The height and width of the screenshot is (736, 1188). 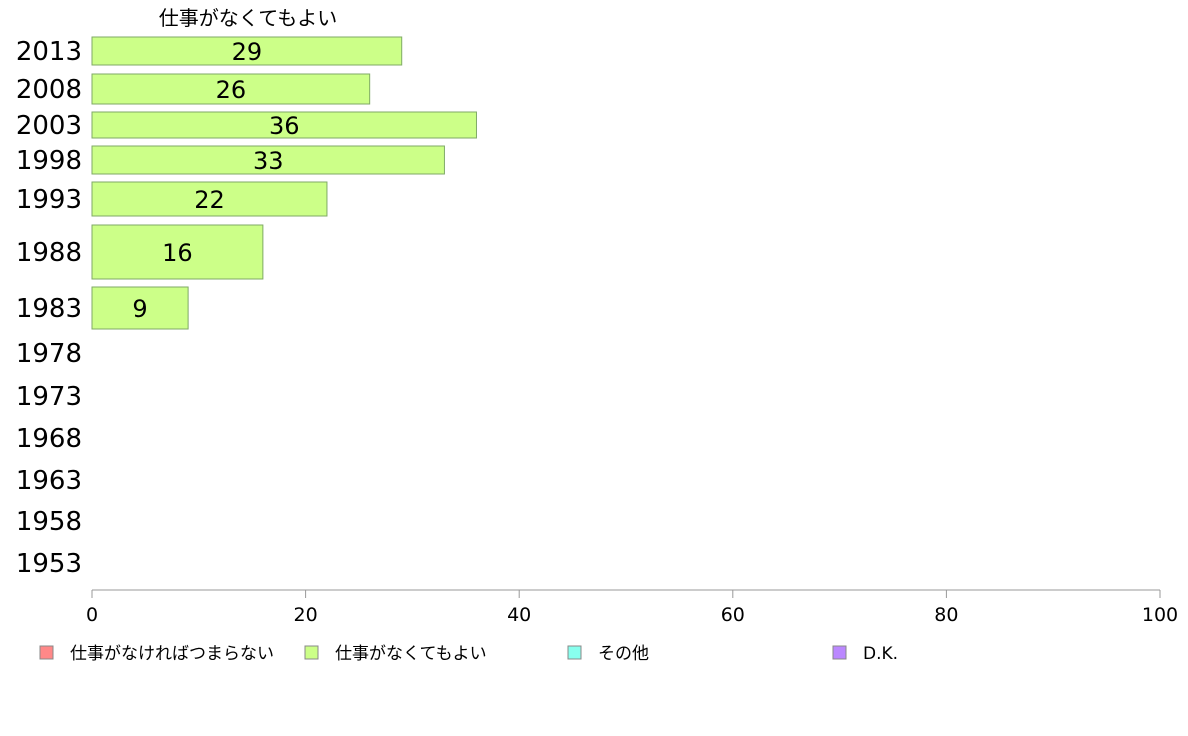 I want to click on x-tick-label-20: 20, so click(x=306, y=615).